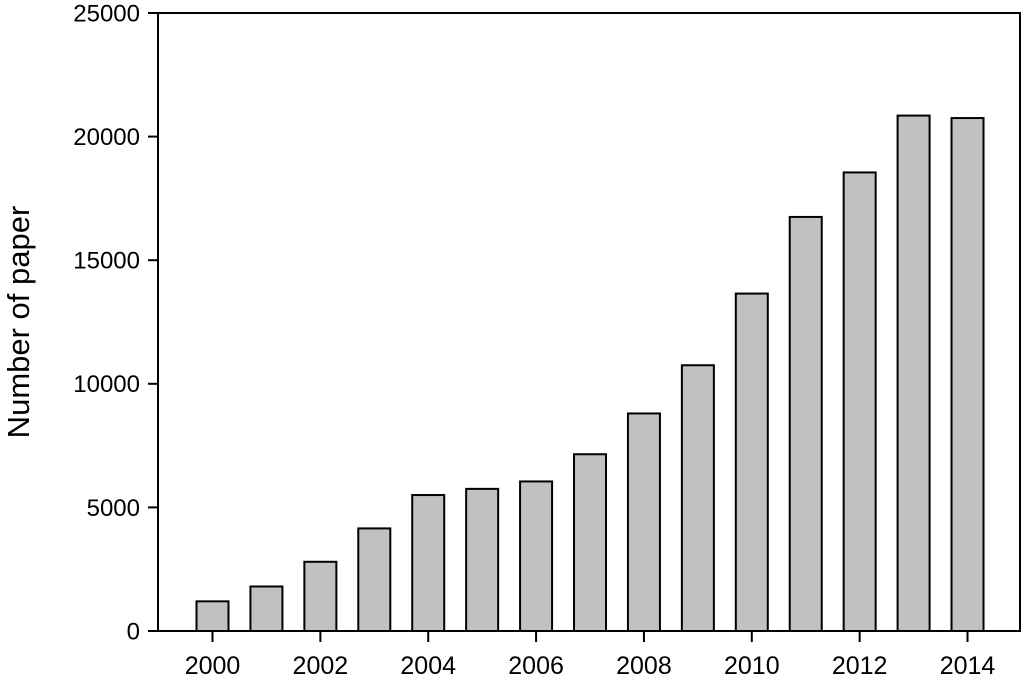 The image size is (1024, 681). What do you see at coordinates (213, 666) in the screenshot?
I see `x-tick-label: 2000` at bounding box center [213, 666].